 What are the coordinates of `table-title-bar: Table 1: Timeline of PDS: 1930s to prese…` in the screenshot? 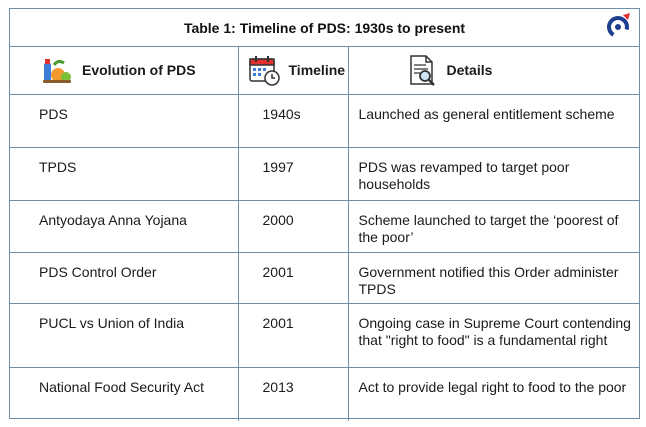 It's located at (324, 28).